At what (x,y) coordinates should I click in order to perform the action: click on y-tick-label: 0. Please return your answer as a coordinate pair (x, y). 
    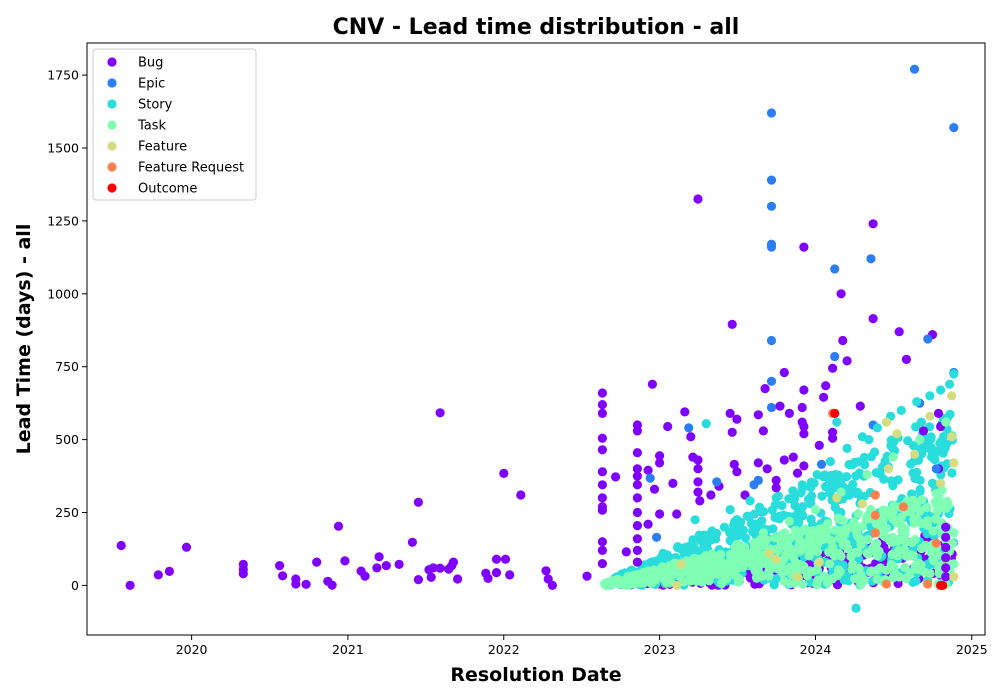
    Looking at the image, I should click on (75, 585).